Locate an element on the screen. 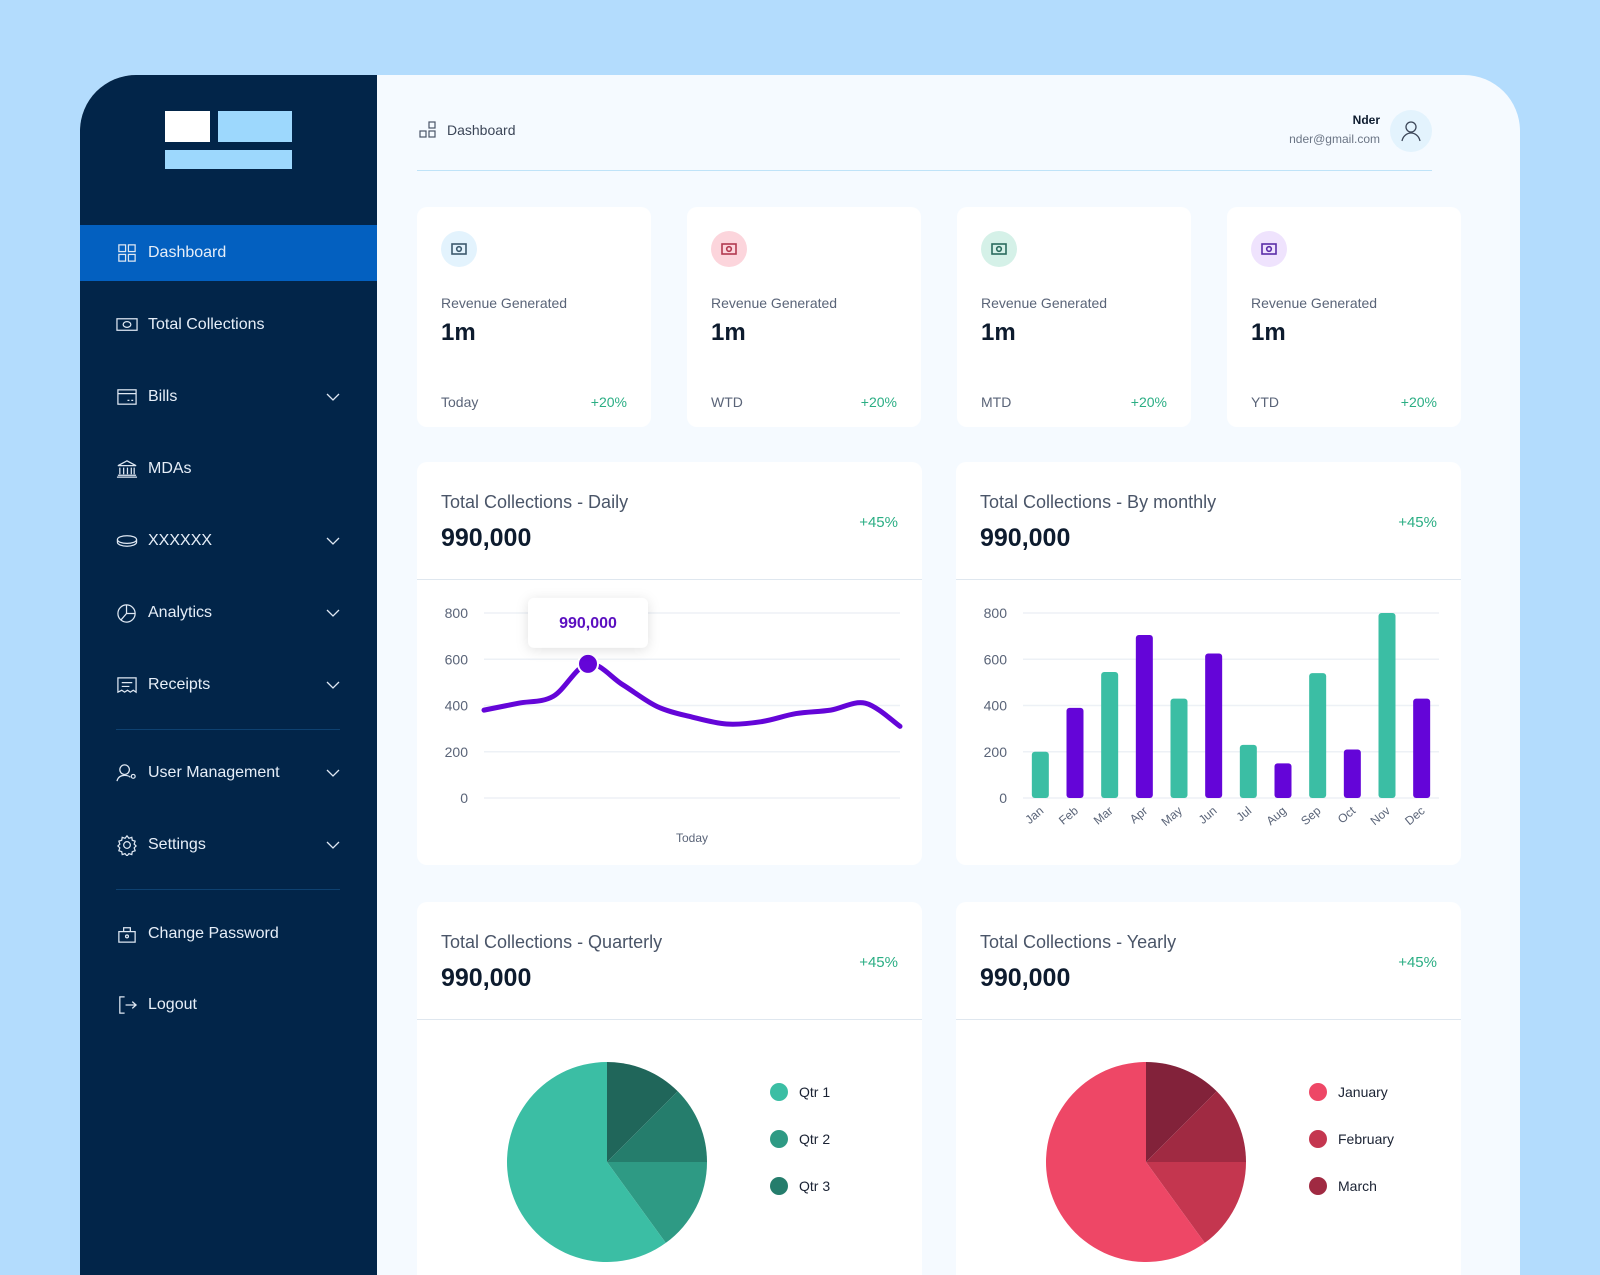 The height and width of the screenshot is (1275, 1600). panel-title: Total Collections - Quarterly is located at coordinates (552, 942).